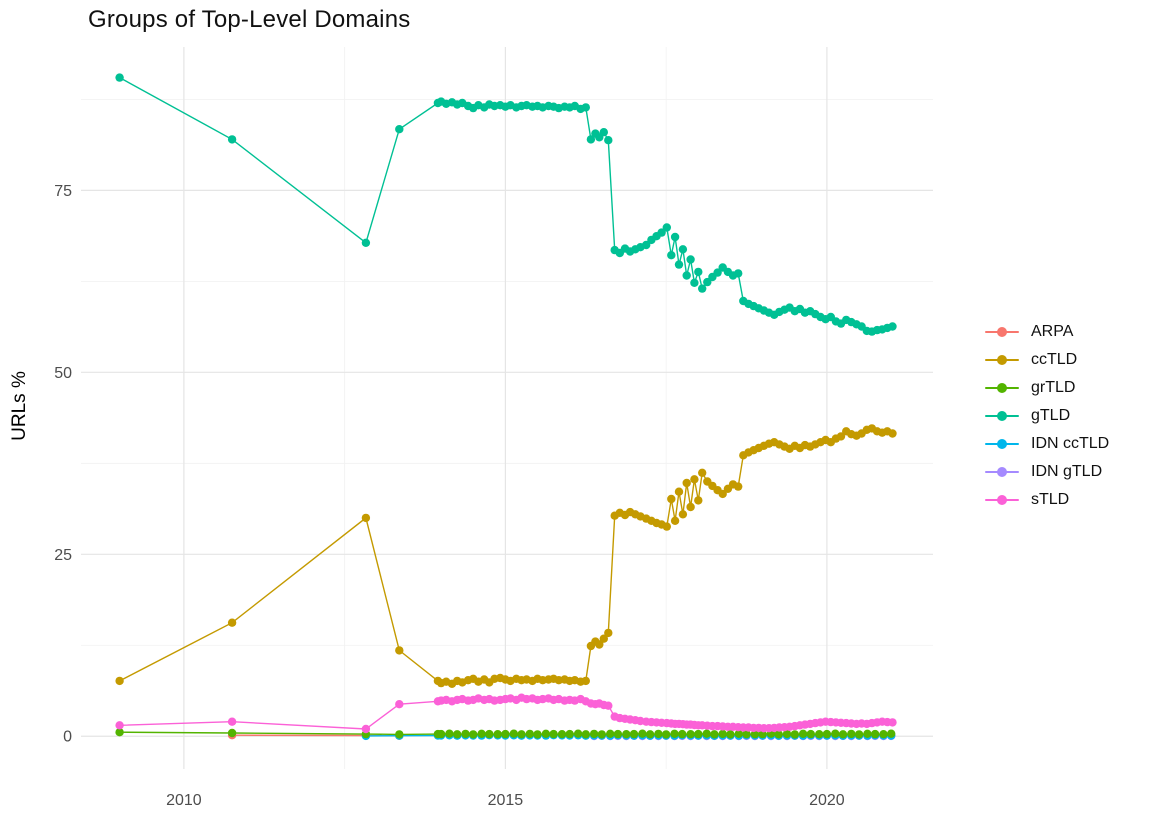  I want to click on legend-item-IDN-gTLD: IDN gTLD, so click(1047, 472).